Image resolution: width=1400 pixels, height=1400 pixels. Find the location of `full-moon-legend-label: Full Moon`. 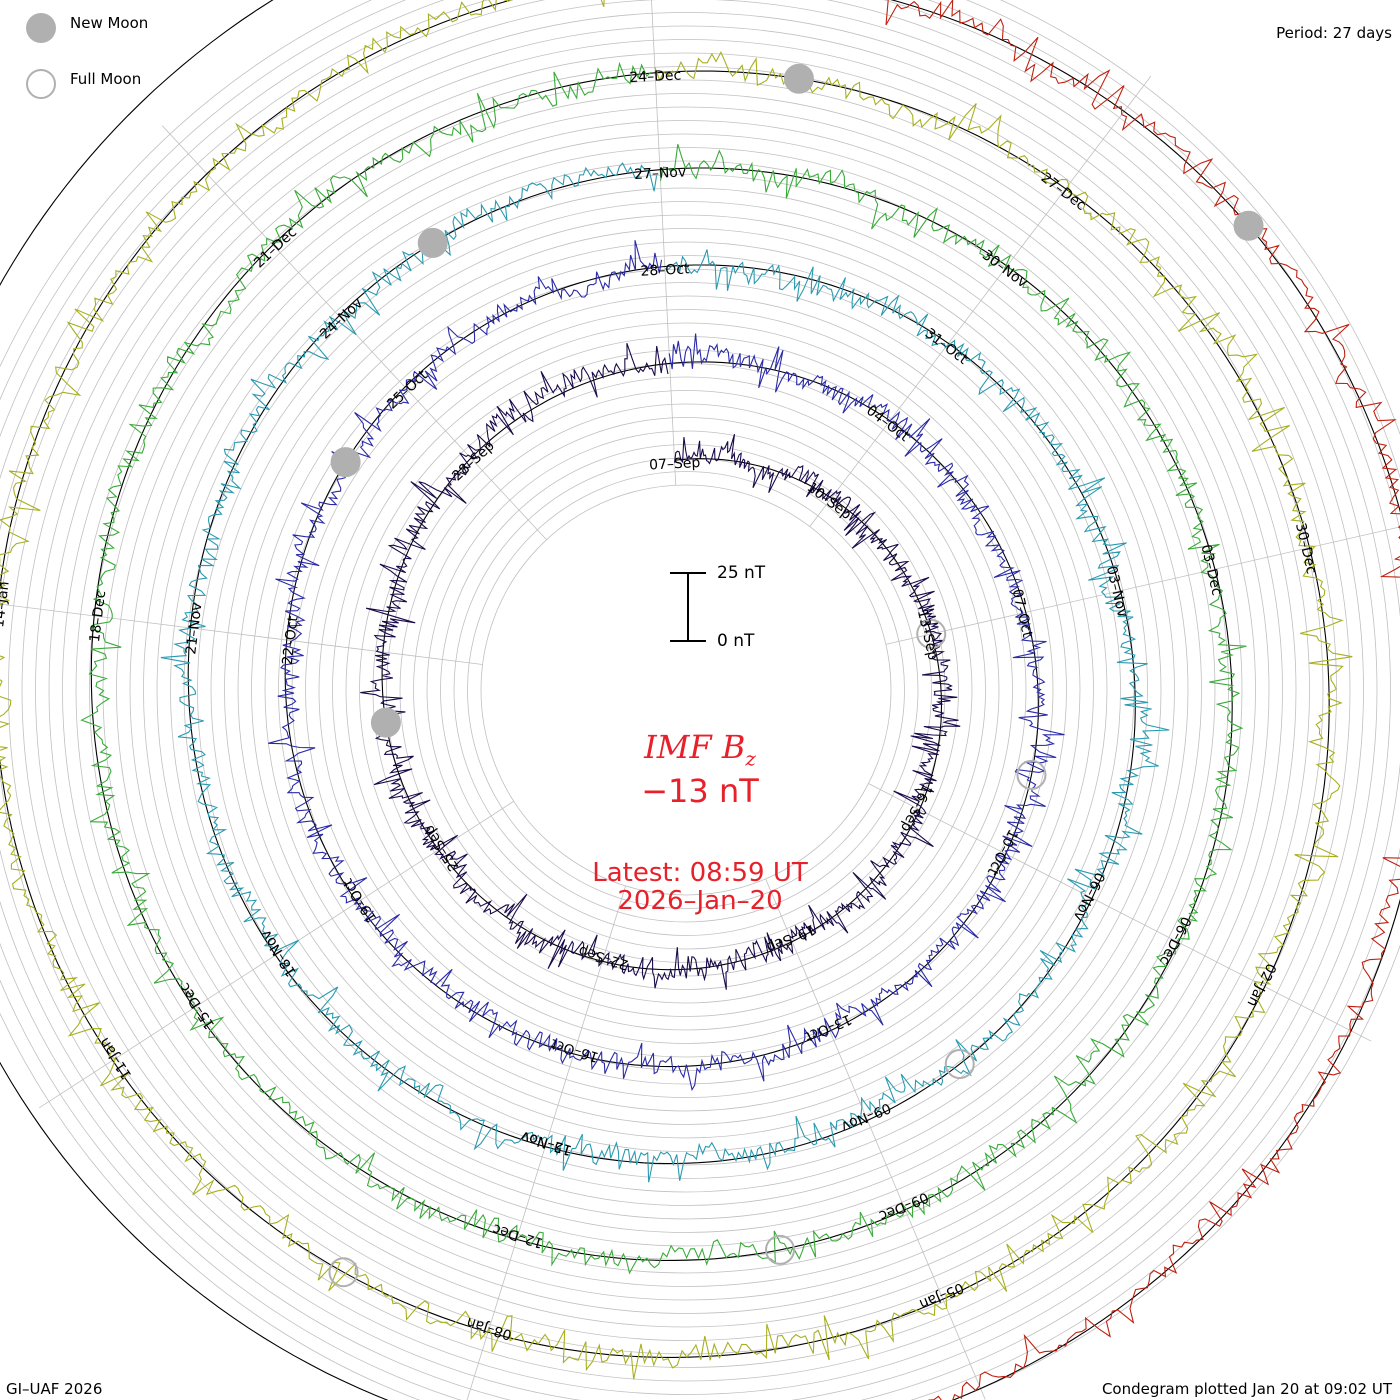

full-moon-legend-label: Full Moon is located at coordinates (106, 79).